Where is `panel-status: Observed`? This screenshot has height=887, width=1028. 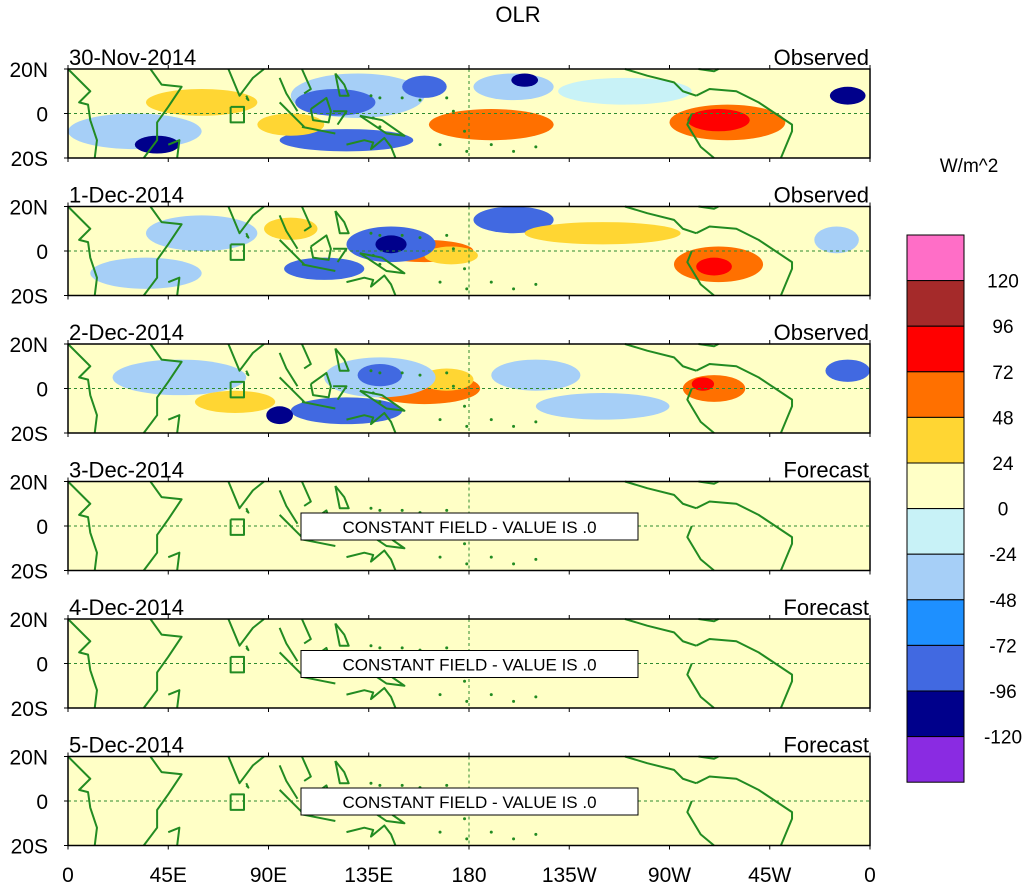 panel-status: Observed is located at coordinates (821, 57).